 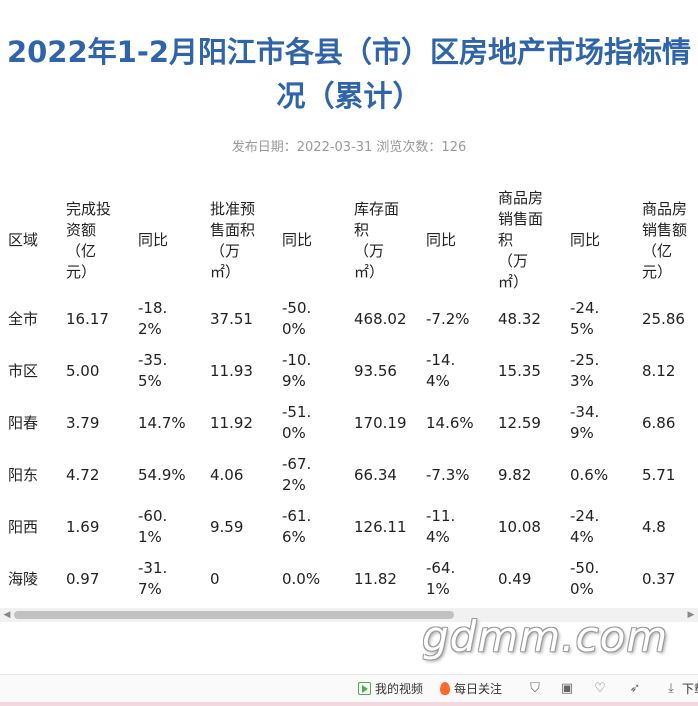 I want to click on value-cell: 1.69, so click(x=94, y=527).